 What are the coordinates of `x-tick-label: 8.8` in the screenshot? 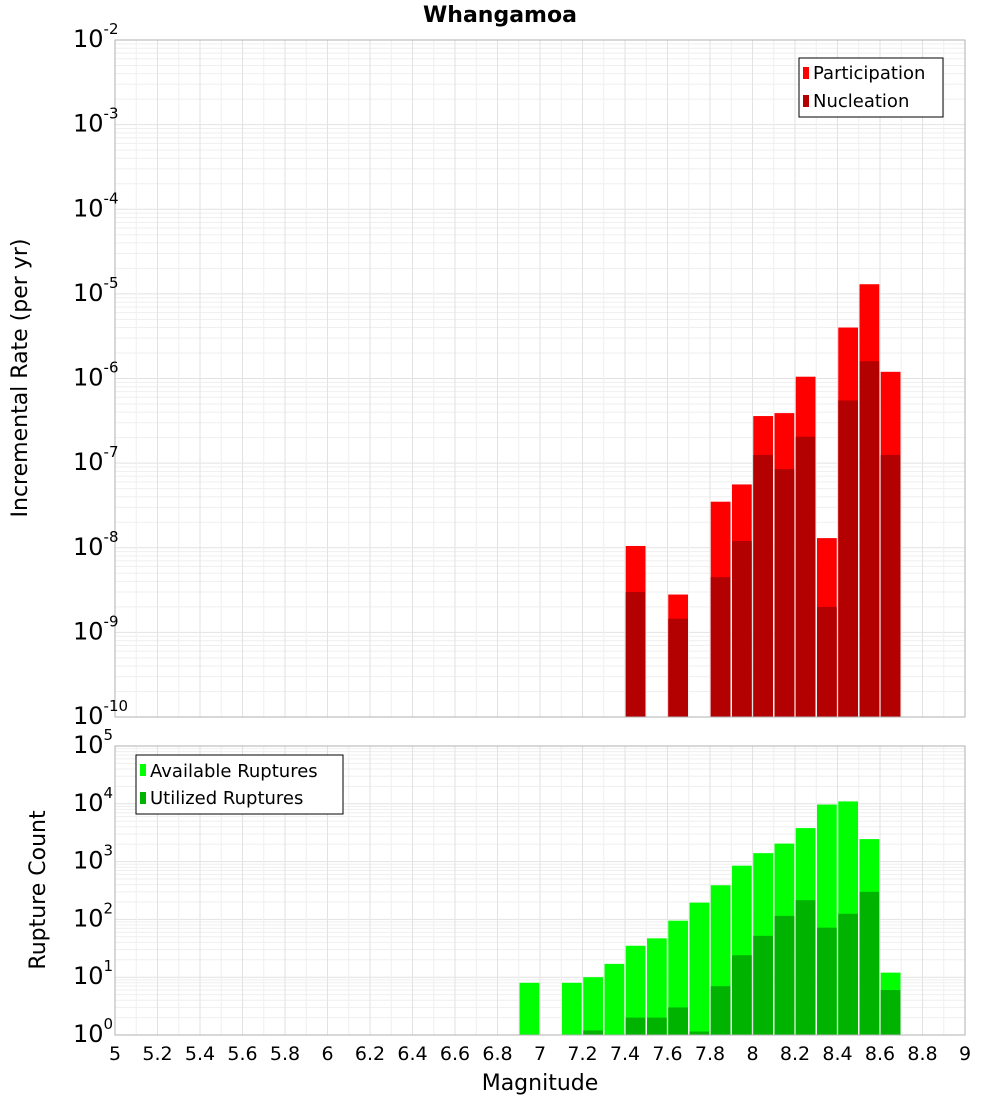 It's located at (922, 1054).